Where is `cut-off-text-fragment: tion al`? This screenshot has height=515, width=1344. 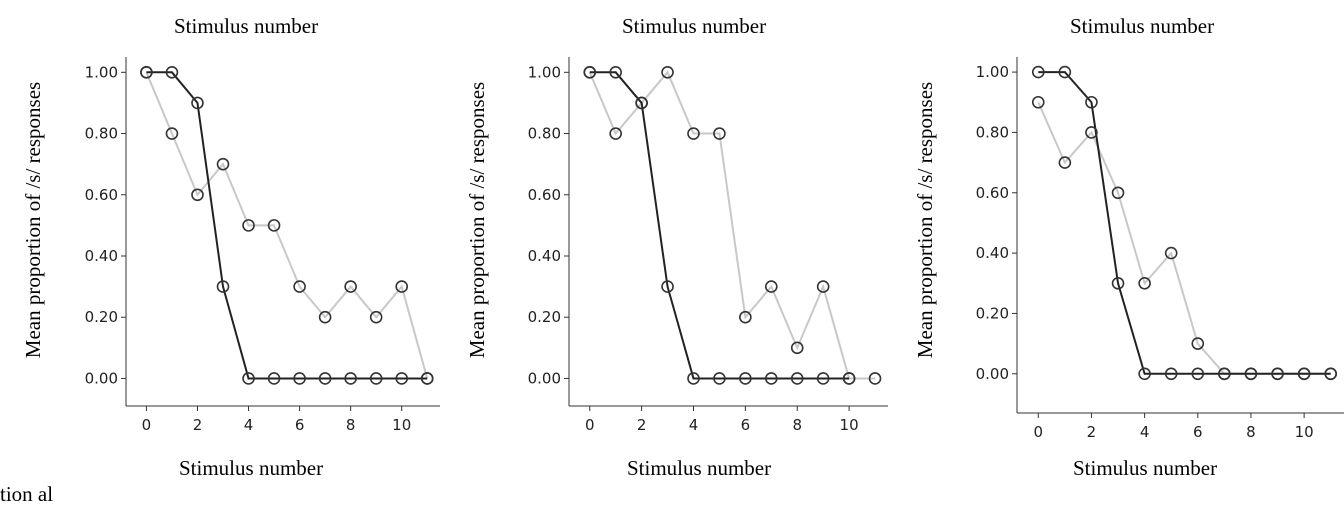 cut-off-text-fragment: tion al is located at coordinates (27, 494).